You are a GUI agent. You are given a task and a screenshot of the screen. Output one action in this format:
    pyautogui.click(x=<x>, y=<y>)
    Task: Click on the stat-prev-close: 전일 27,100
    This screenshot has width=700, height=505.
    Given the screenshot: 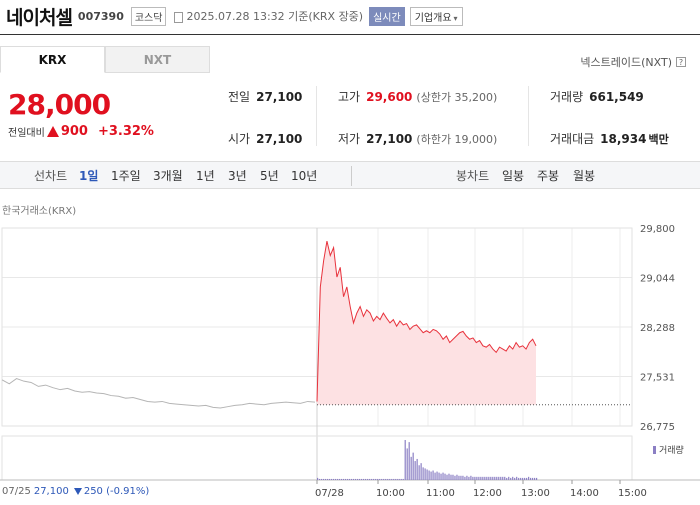 What is the action you would take?
    pyautogui.click(x=265, y=96)
    